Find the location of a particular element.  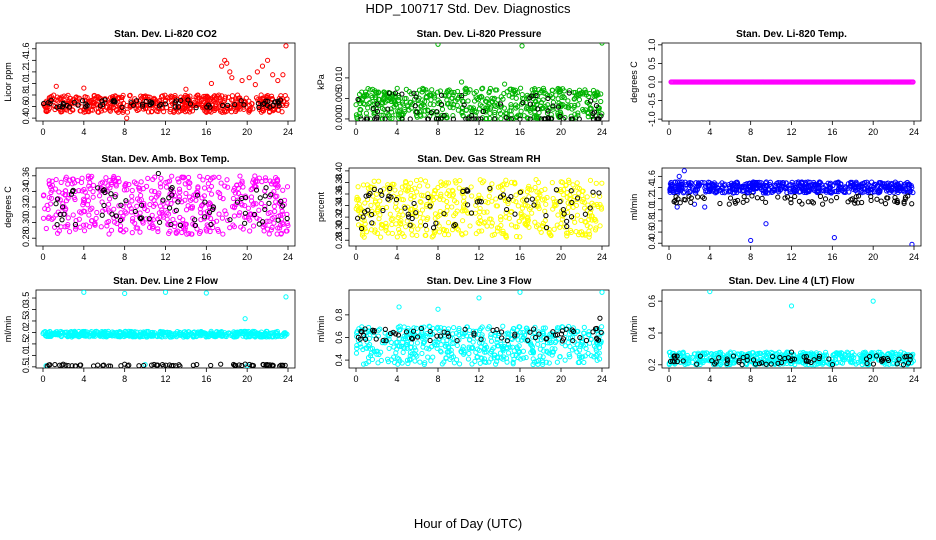

x-tick-label: 12 is located at coordinates (165, 257).